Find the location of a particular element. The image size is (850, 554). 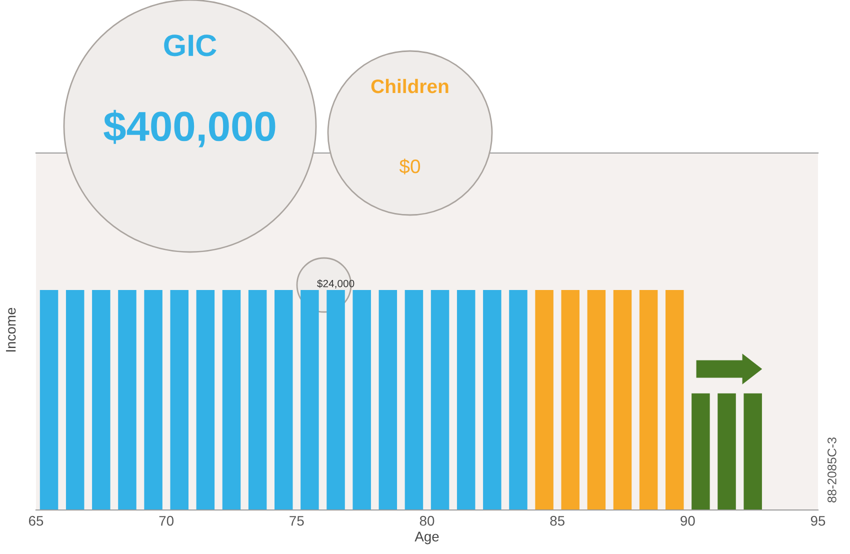

x-tick-label: 70 is located at coordinates (166, 521).